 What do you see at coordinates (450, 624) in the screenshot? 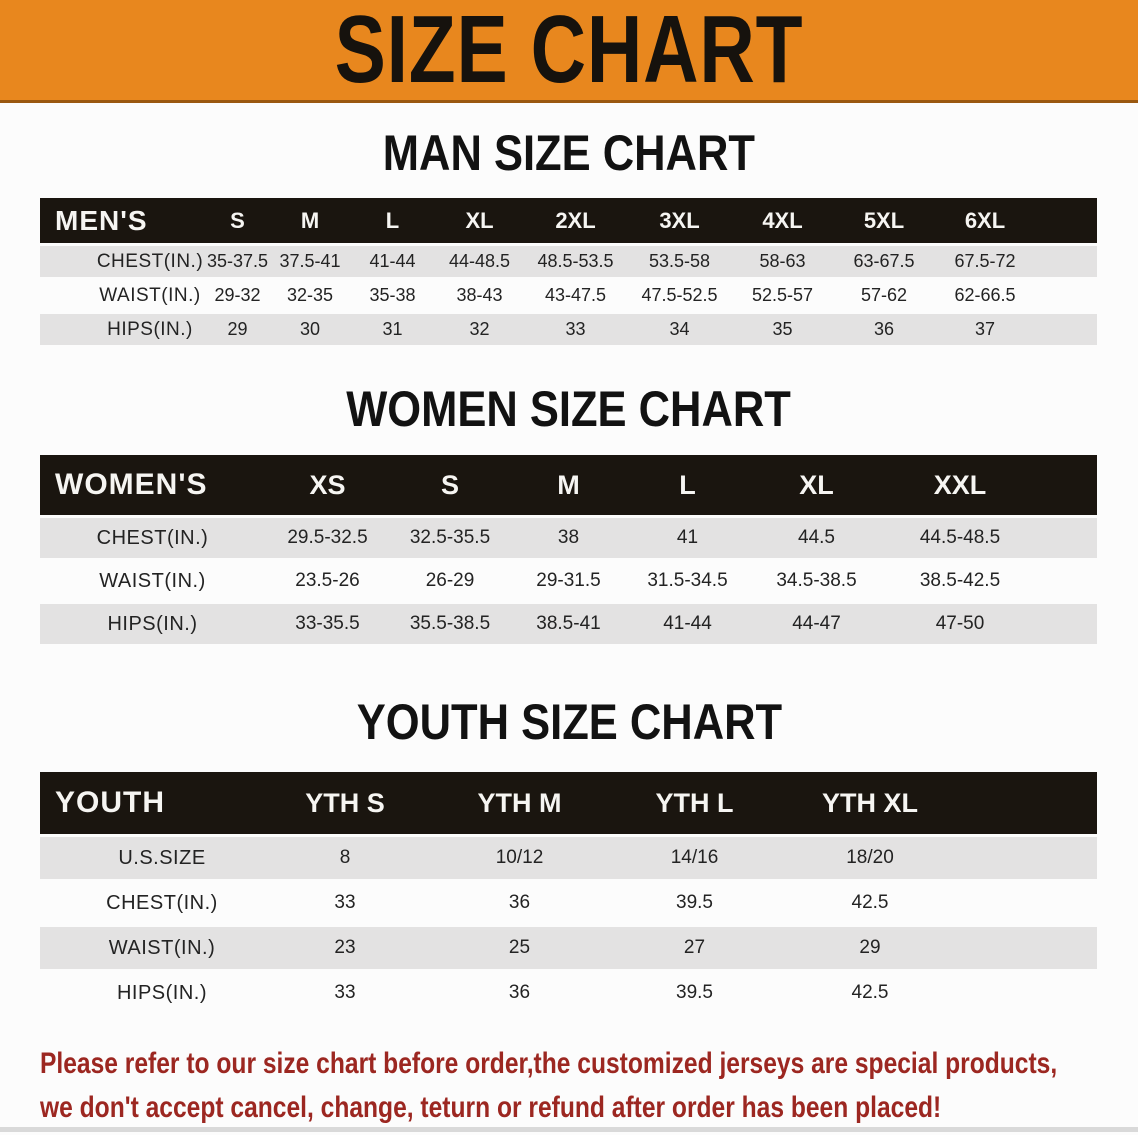
I see `cell: 35.5-38.5` at bounding box center [450, 624].